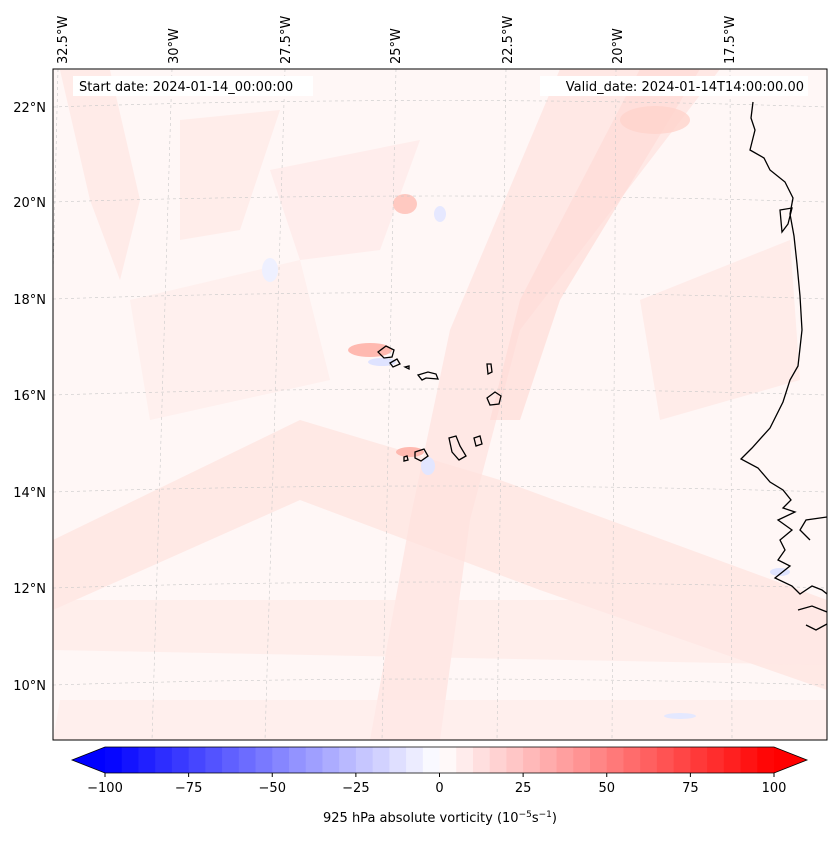 This screenshot has height=843, width=837. I want to click on island-santa-luzia, so click(406, 368).